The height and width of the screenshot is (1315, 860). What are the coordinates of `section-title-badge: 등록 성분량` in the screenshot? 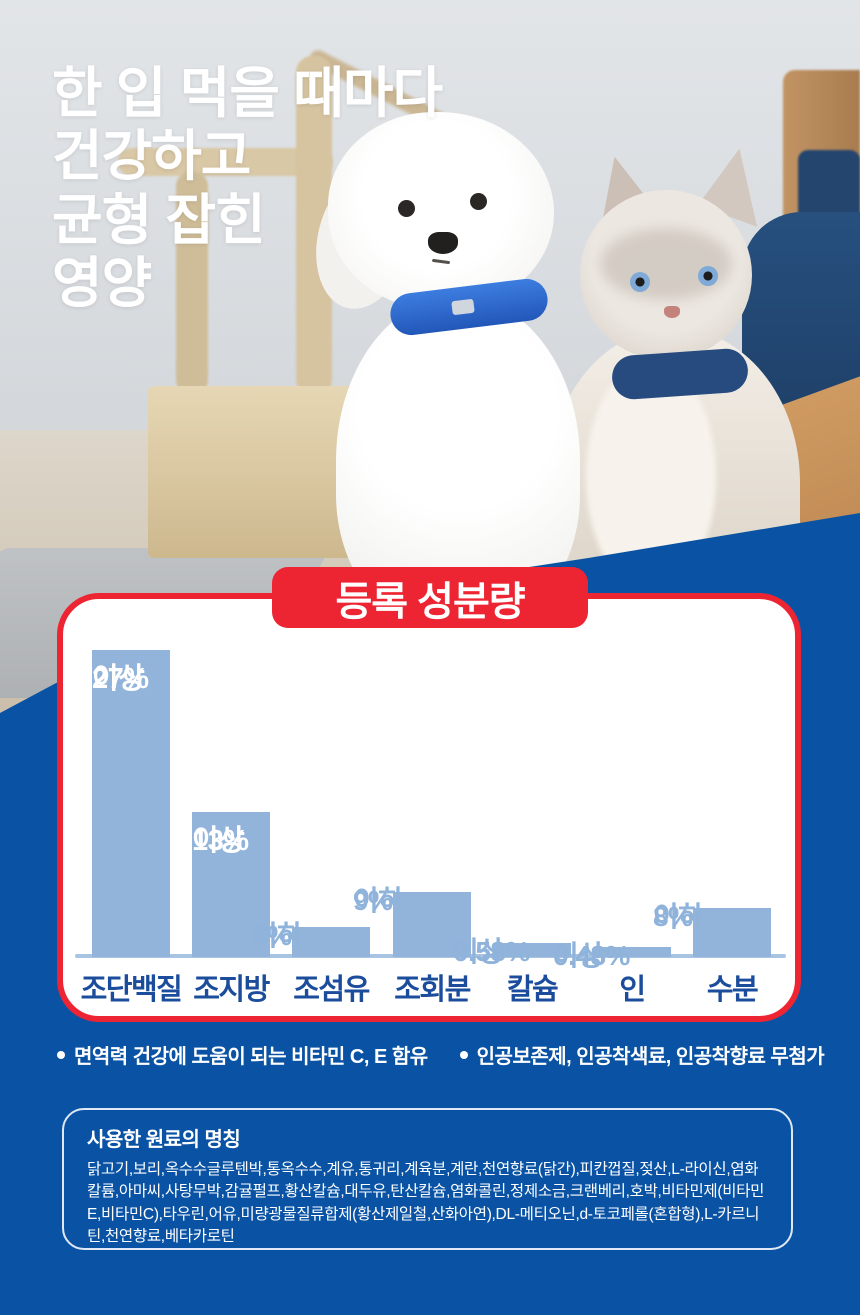 It's located at (430, 597).